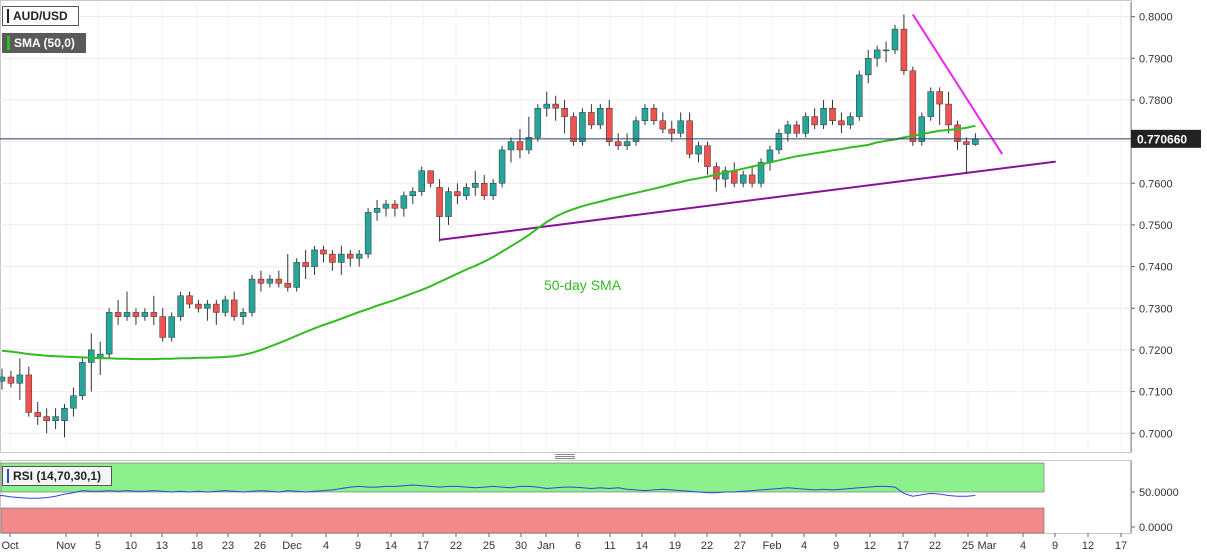 This screenshot has width=1207, height=560. I want to click on symbol-swatch, so click(8, 16).